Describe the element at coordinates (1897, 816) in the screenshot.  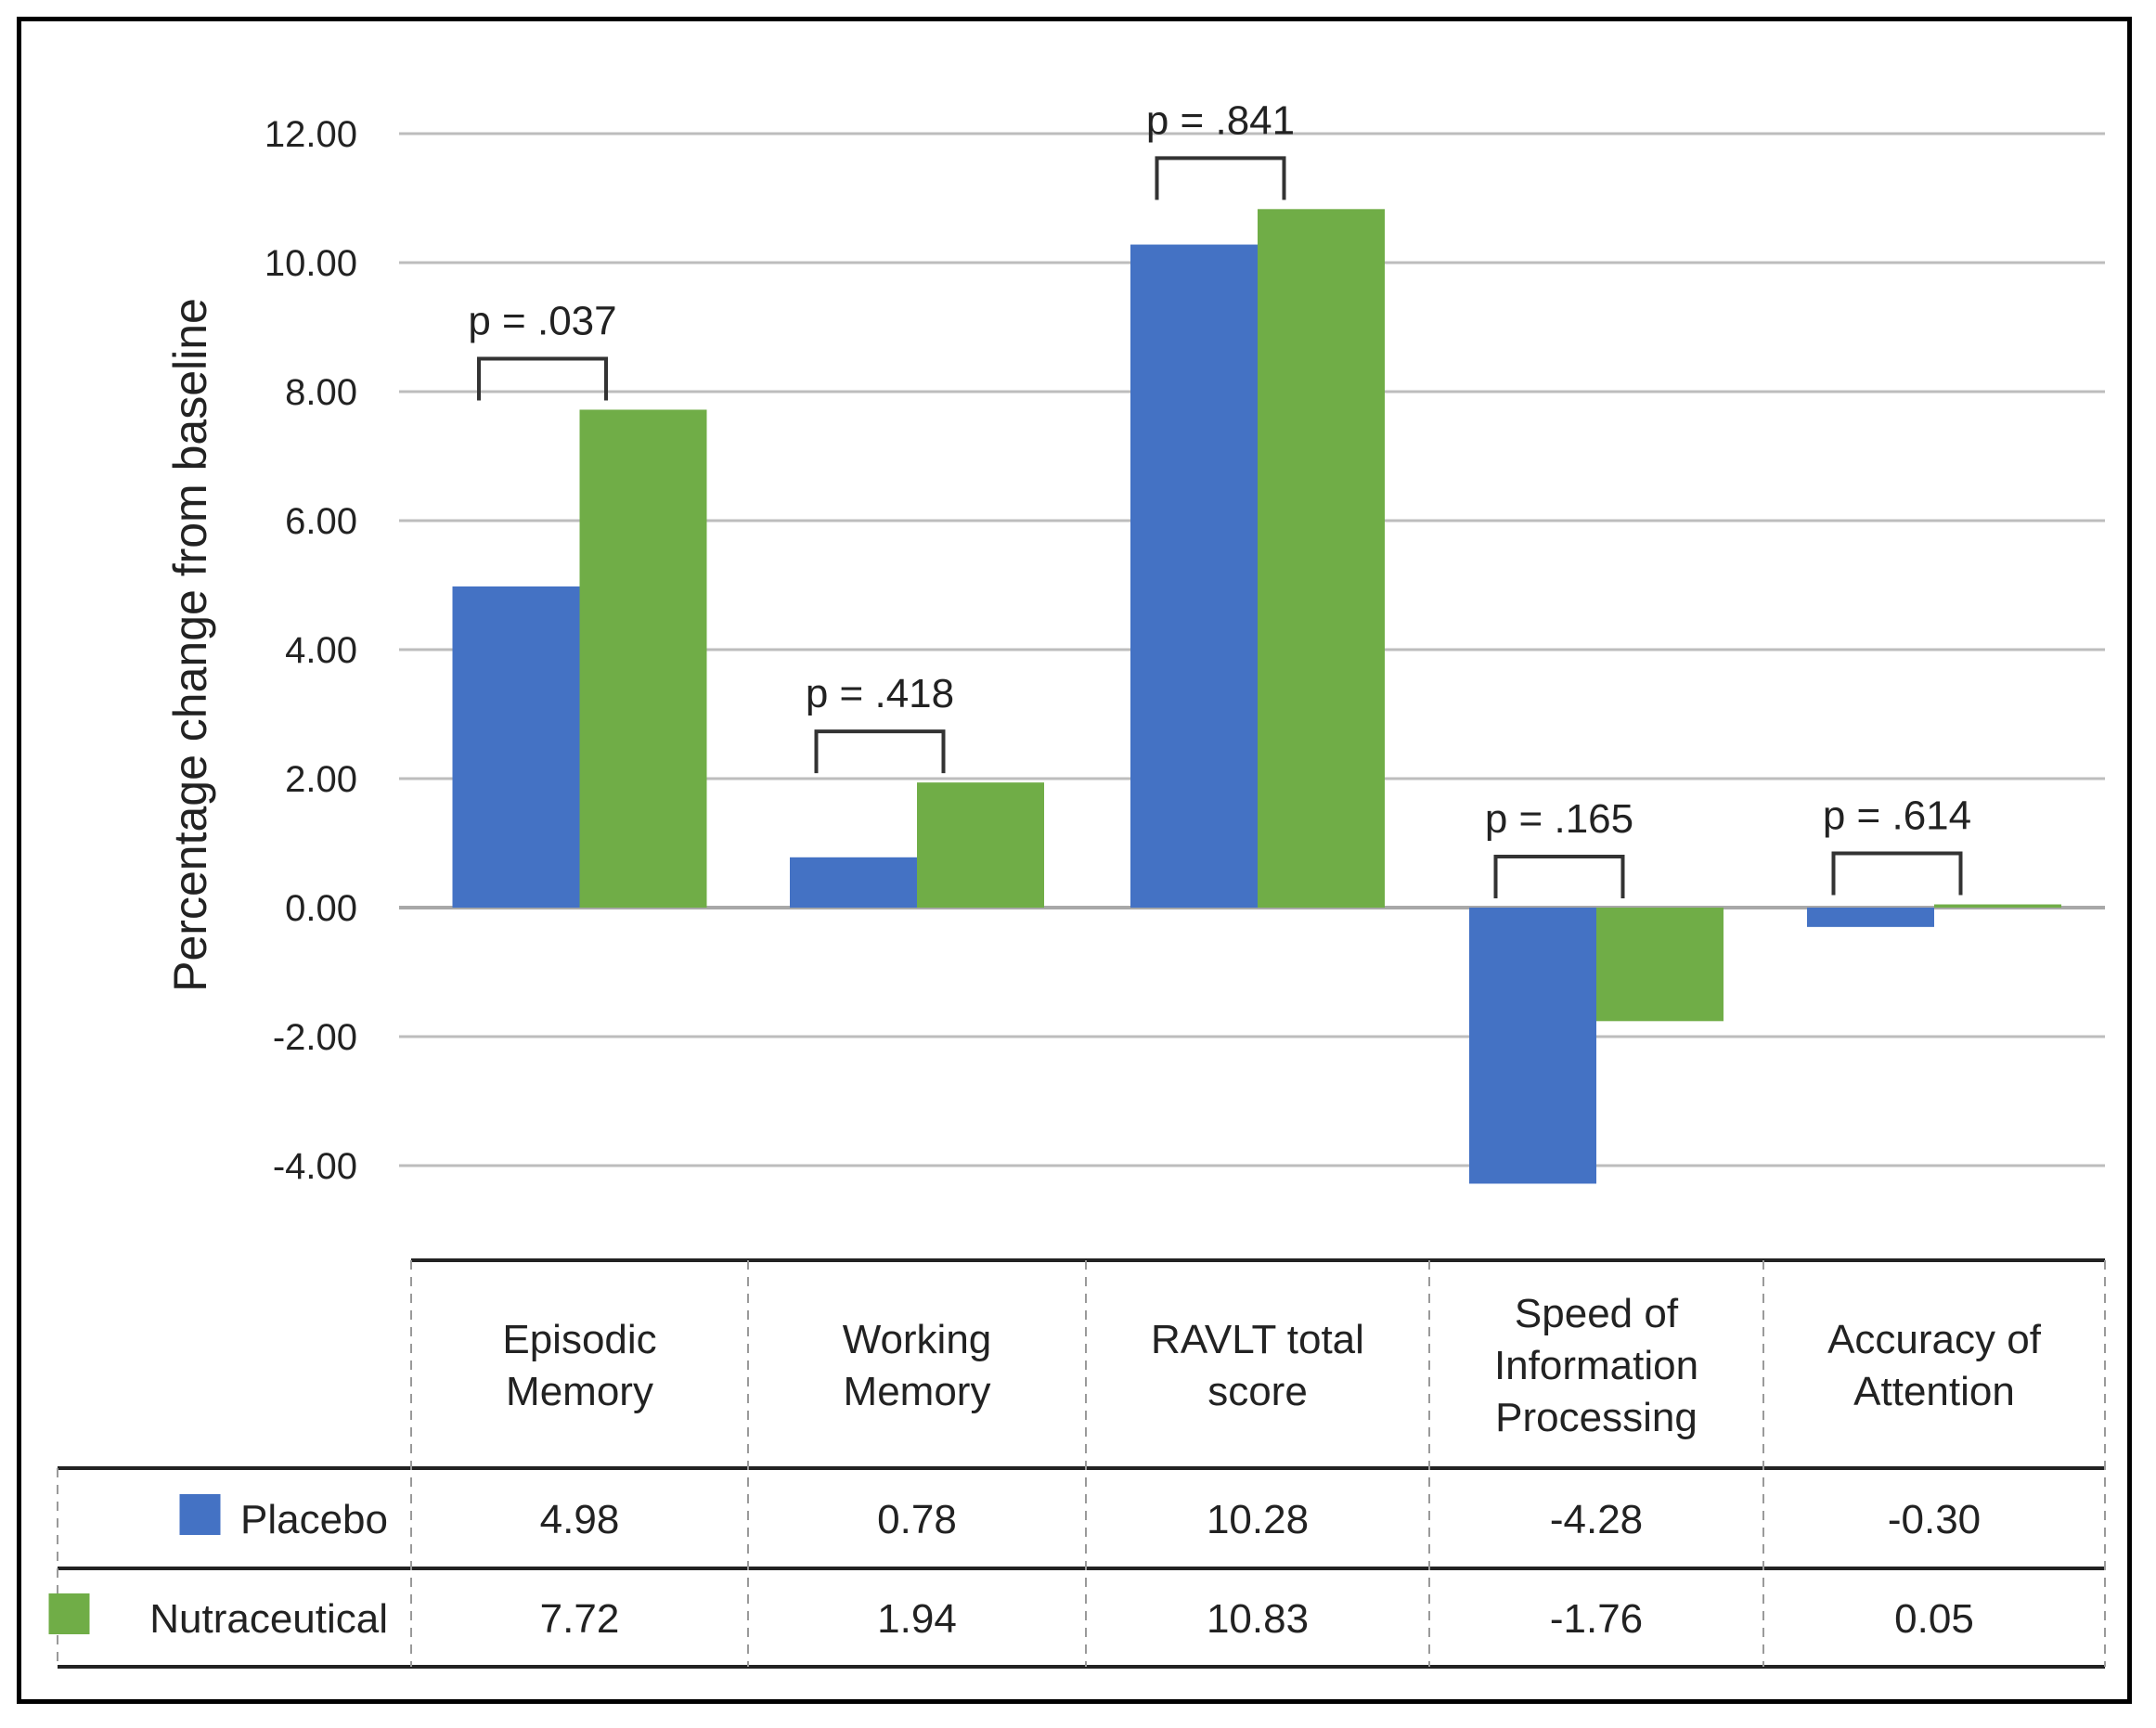
I see `p-value-label: p = .614` at that location.